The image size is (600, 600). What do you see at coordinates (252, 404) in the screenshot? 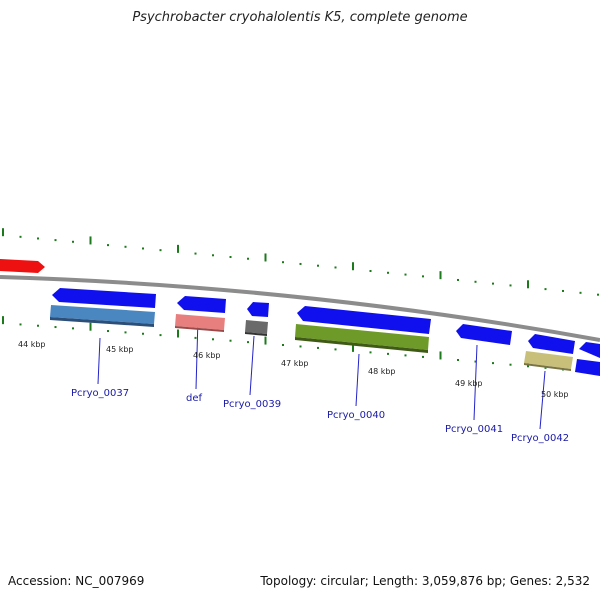
I see `gene-label: Pcryo_0039` at bounding box center [252, 404].